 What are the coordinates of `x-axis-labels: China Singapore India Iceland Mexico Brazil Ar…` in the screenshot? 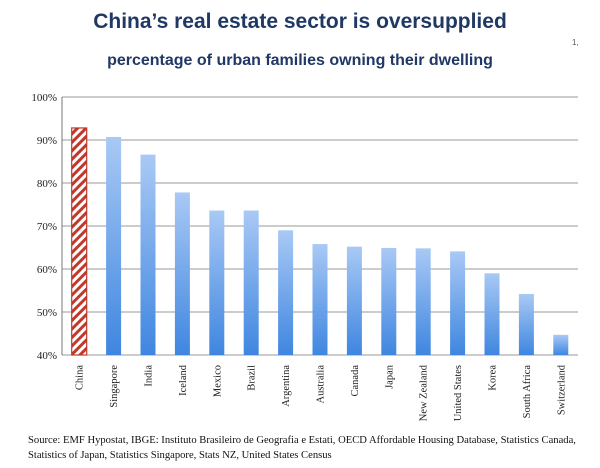 It's located at (321, 392).